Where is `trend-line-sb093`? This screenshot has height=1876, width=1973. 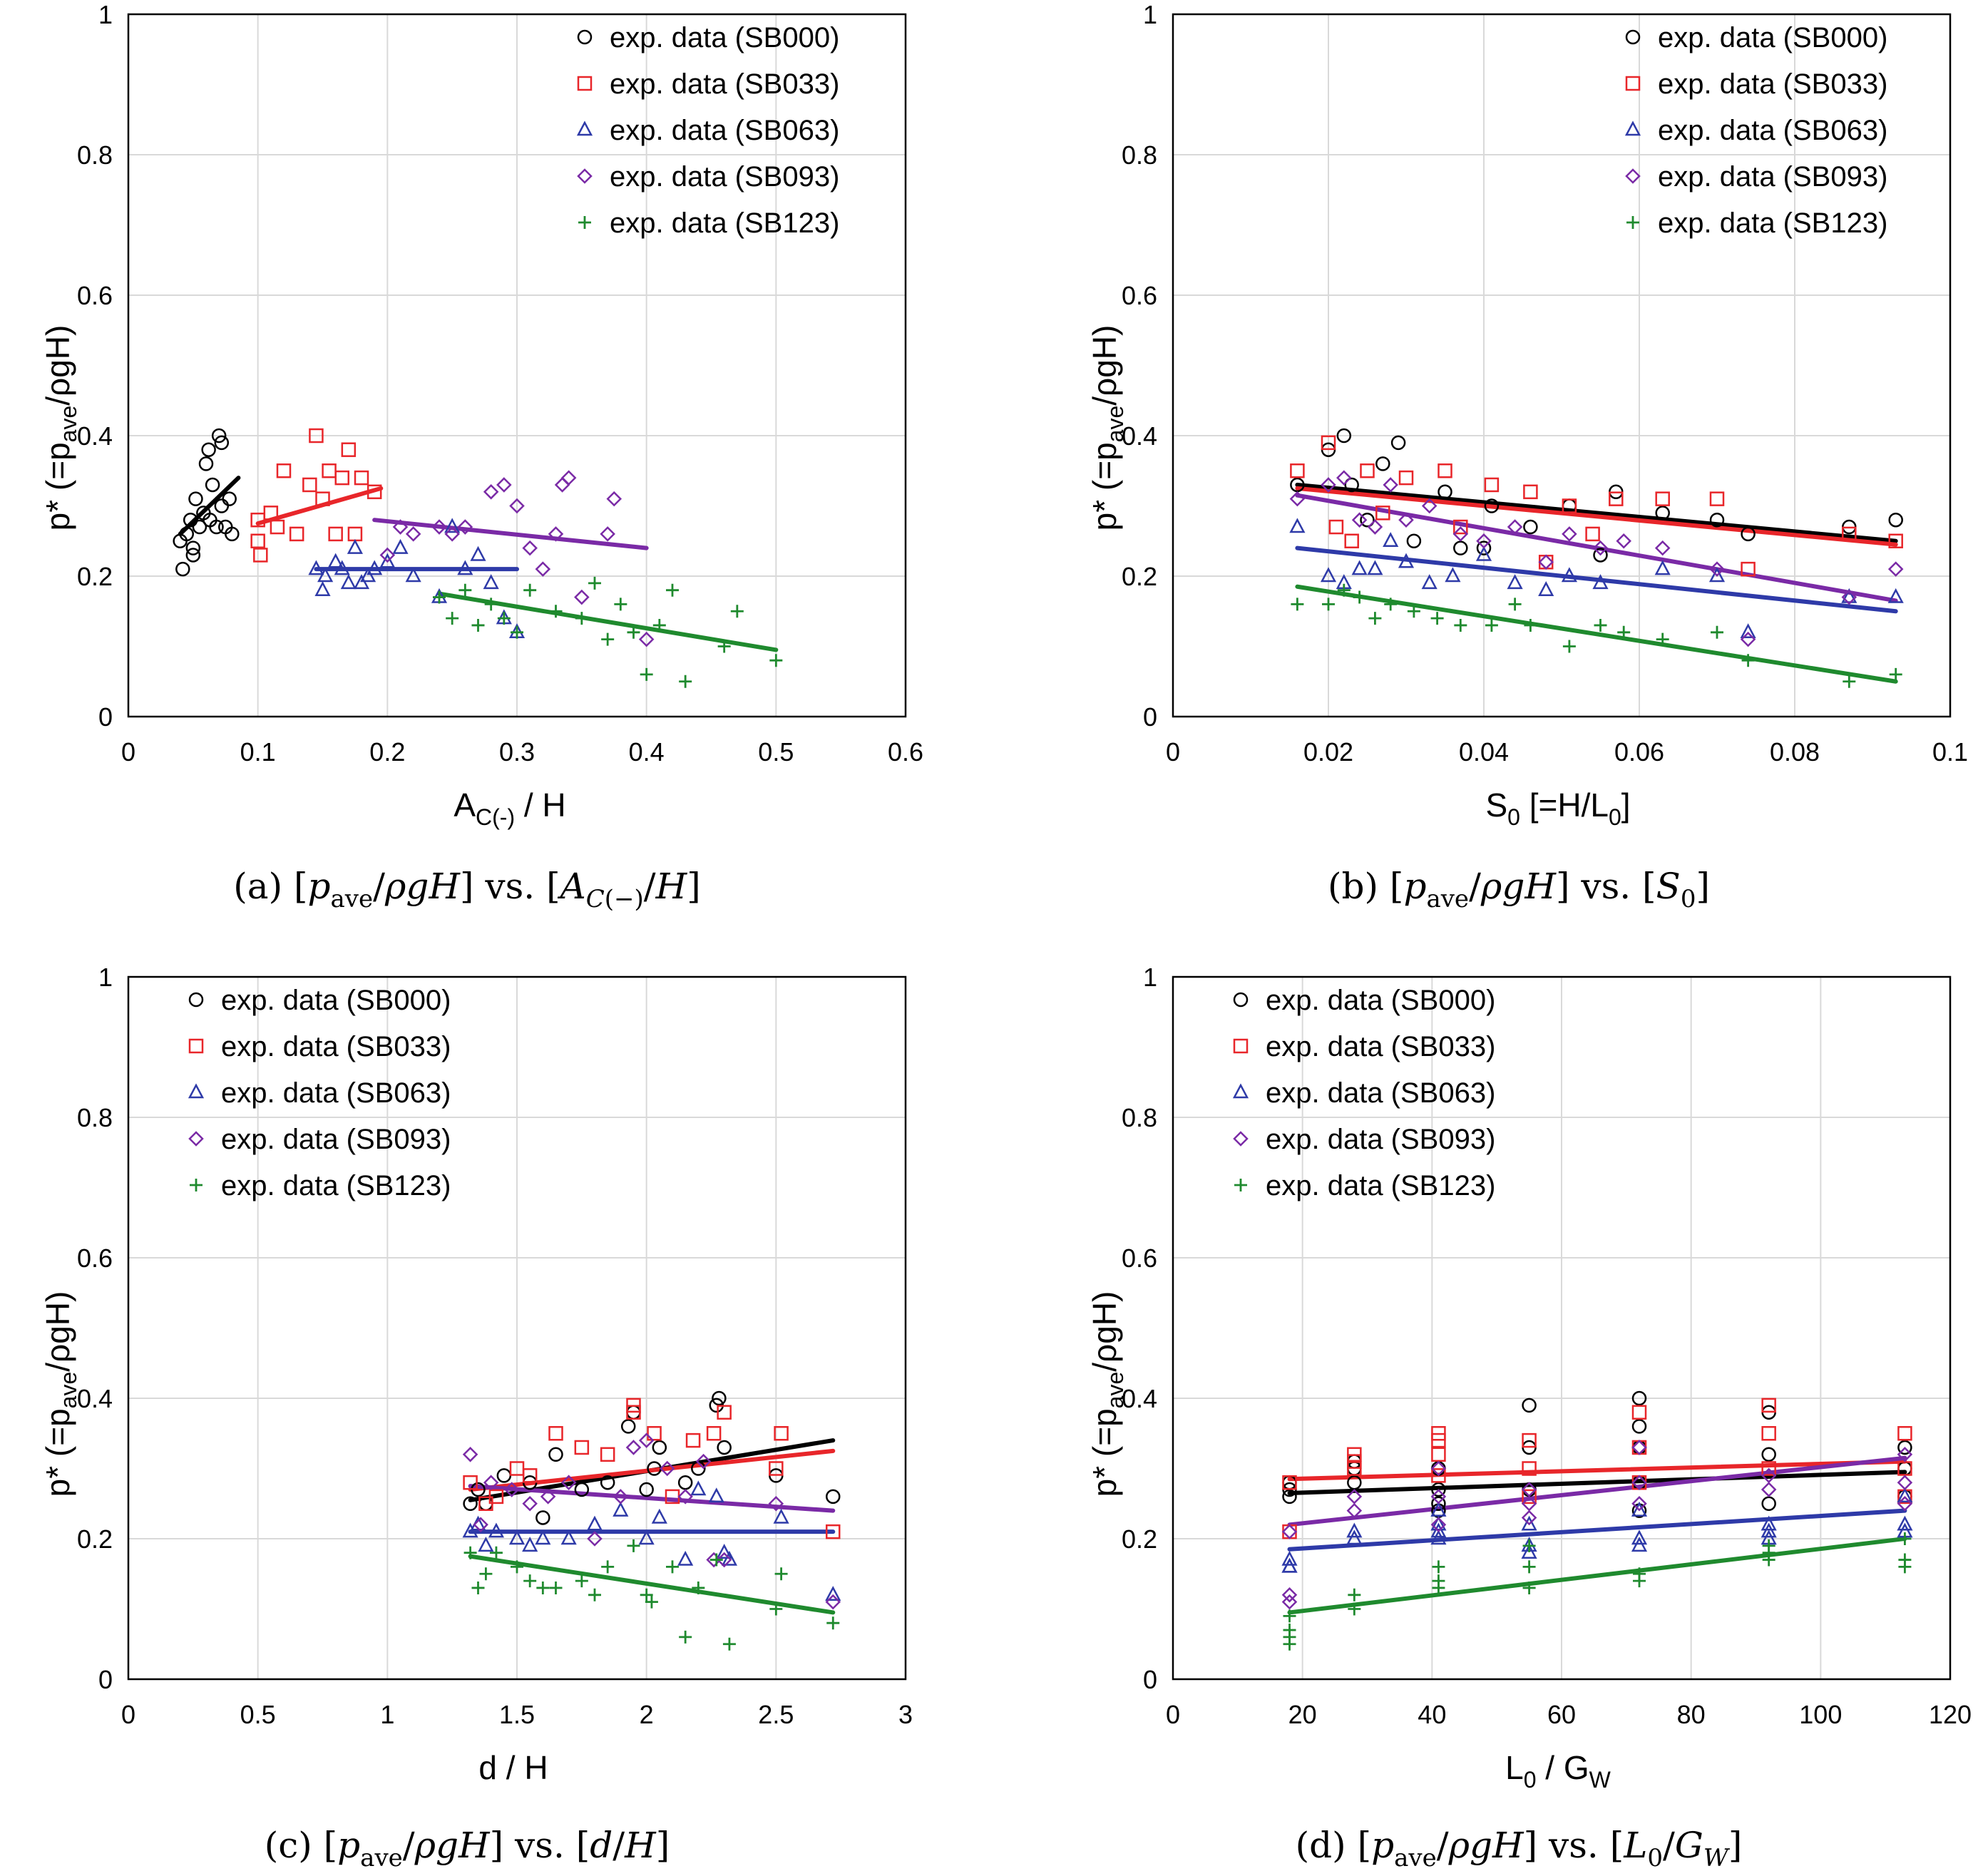
trend-line-sb093 is located at coordinates (1596, 548).